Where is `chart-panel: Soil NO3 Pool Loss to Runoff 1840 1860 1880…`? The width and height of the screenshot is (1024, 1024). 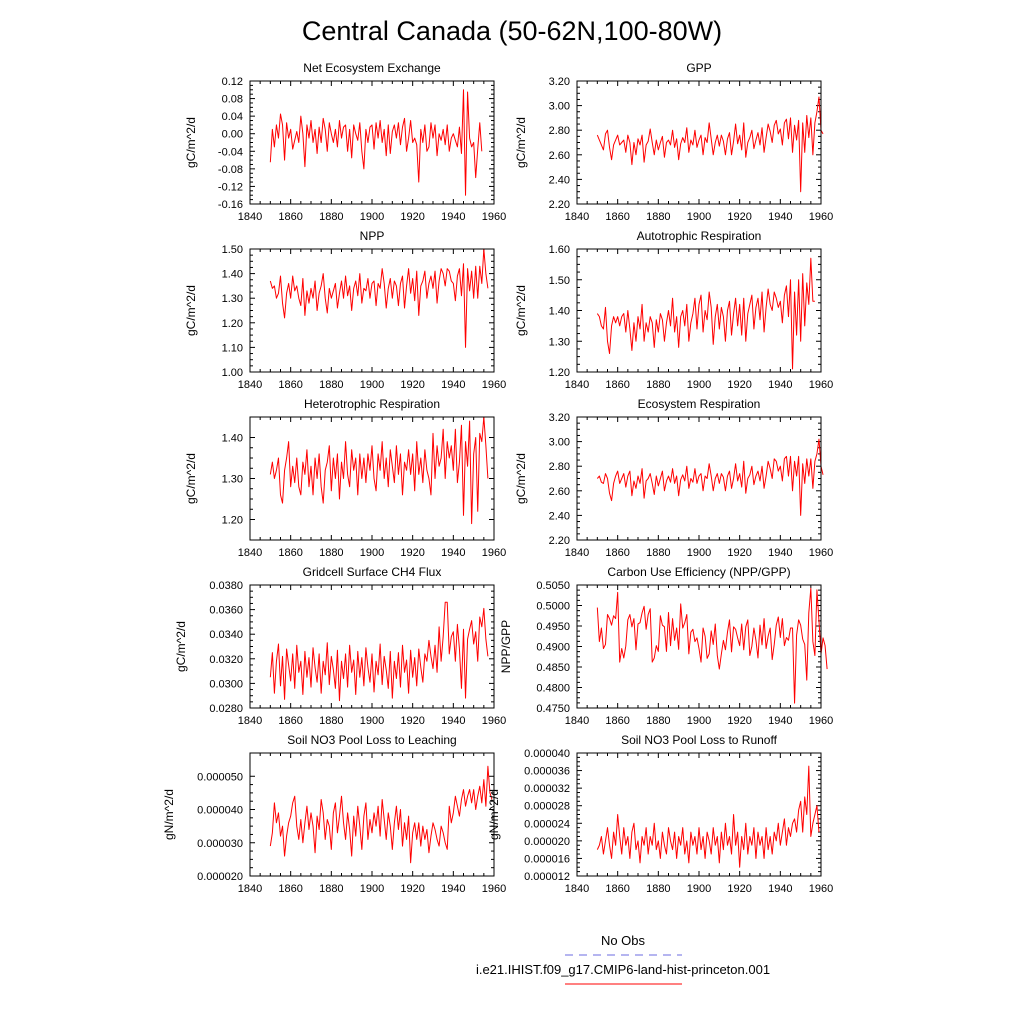
chart-panel: Soil NO3 Pool Loss to Runoff 1840 1860 1880… is located at coordinates (660, 814).